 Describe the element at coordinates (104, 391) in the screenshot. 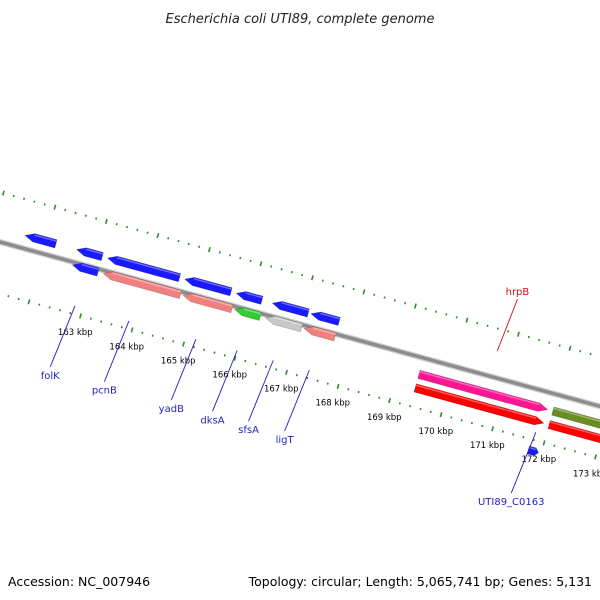

I see `gene-label: pcnB` at that location.